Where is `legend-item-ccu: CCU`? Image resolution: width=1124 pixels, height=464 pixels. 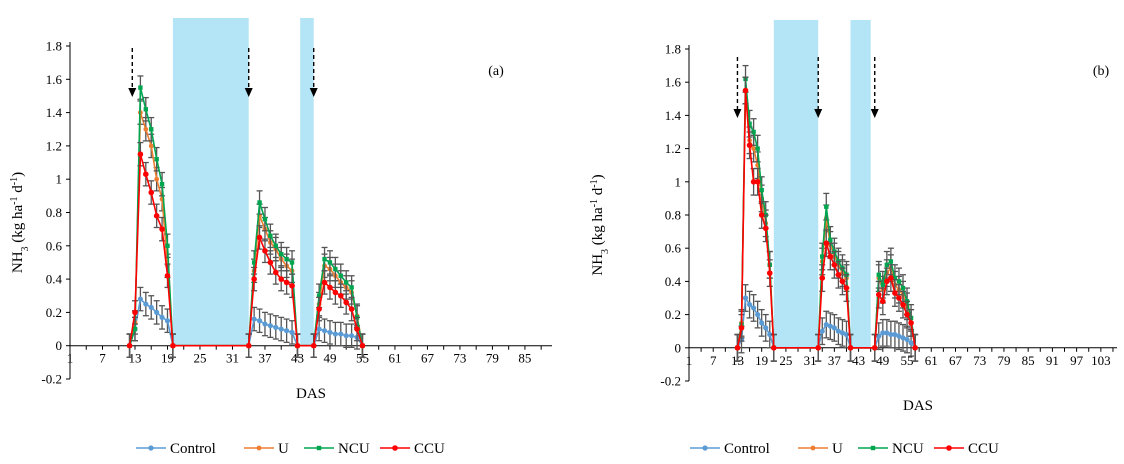
legend-item-ccu: CCU is located at coordinates (412, 449).